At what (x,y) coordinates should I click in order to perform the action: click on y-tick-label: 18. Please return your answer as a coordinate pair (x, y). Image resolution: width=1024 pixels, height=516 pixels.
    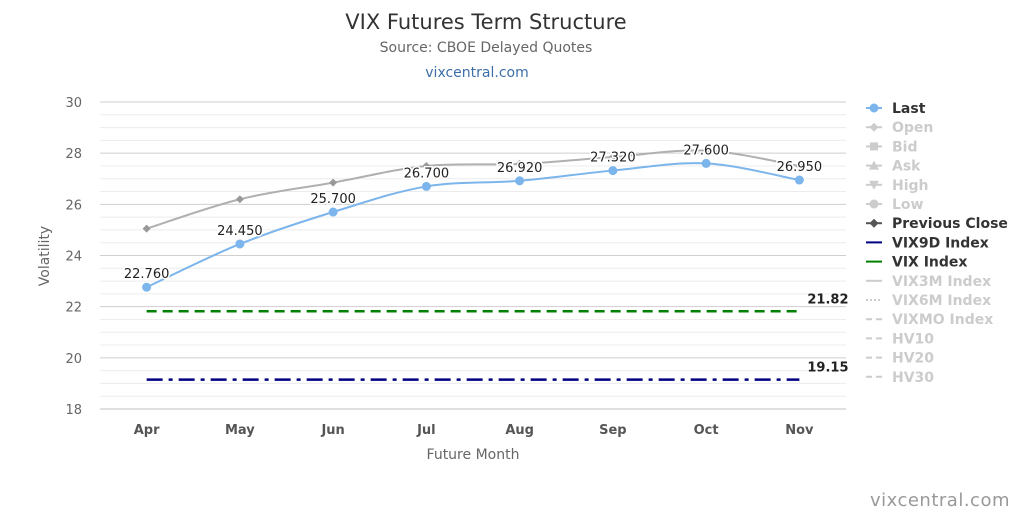
    Looking at the image, I should click on (73, 410).